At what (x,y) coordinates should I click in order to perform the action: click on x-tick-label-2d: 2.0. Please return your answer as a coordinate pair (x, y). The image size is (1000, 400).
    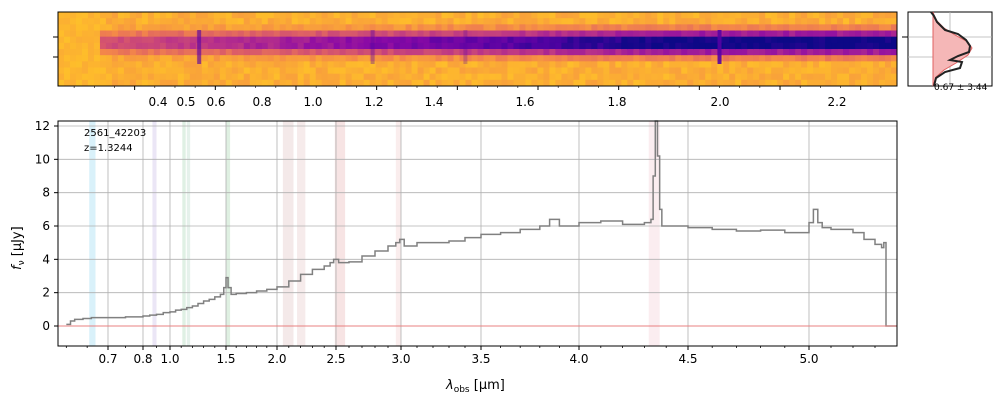
    Looking at the image, I should click on (719, 102).